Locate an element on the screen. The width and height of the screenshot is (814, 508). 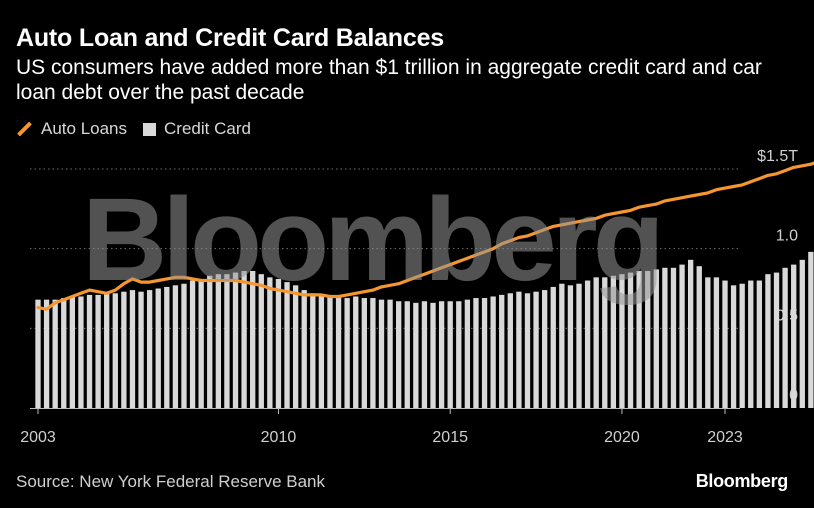
brand-logo: Bloomberg is located at coordinates (742, 481).